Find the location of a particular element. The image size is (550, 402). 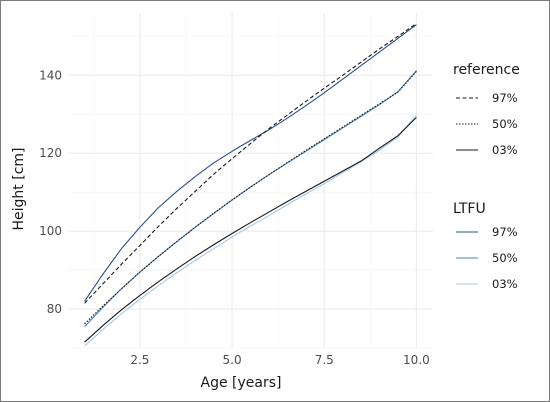

legend-title: reference is located at coordinates (486, 70).